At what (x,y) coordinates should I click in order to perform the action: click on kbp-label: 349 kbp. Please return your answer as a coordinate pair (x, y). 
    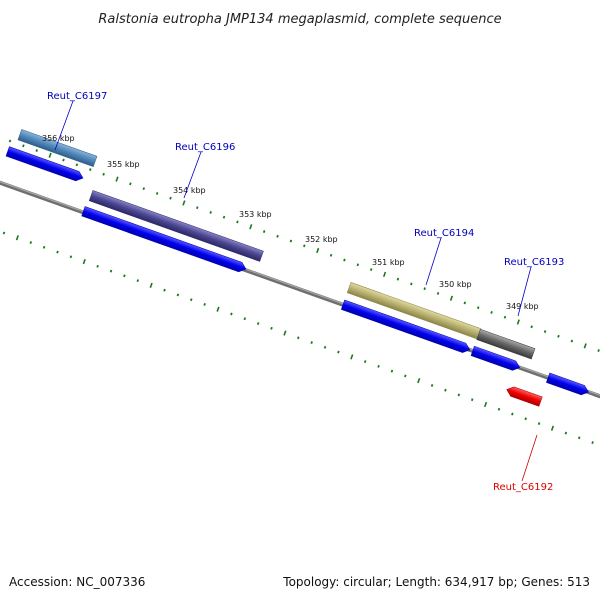
    Looking at the image, I should click on (522, 306).